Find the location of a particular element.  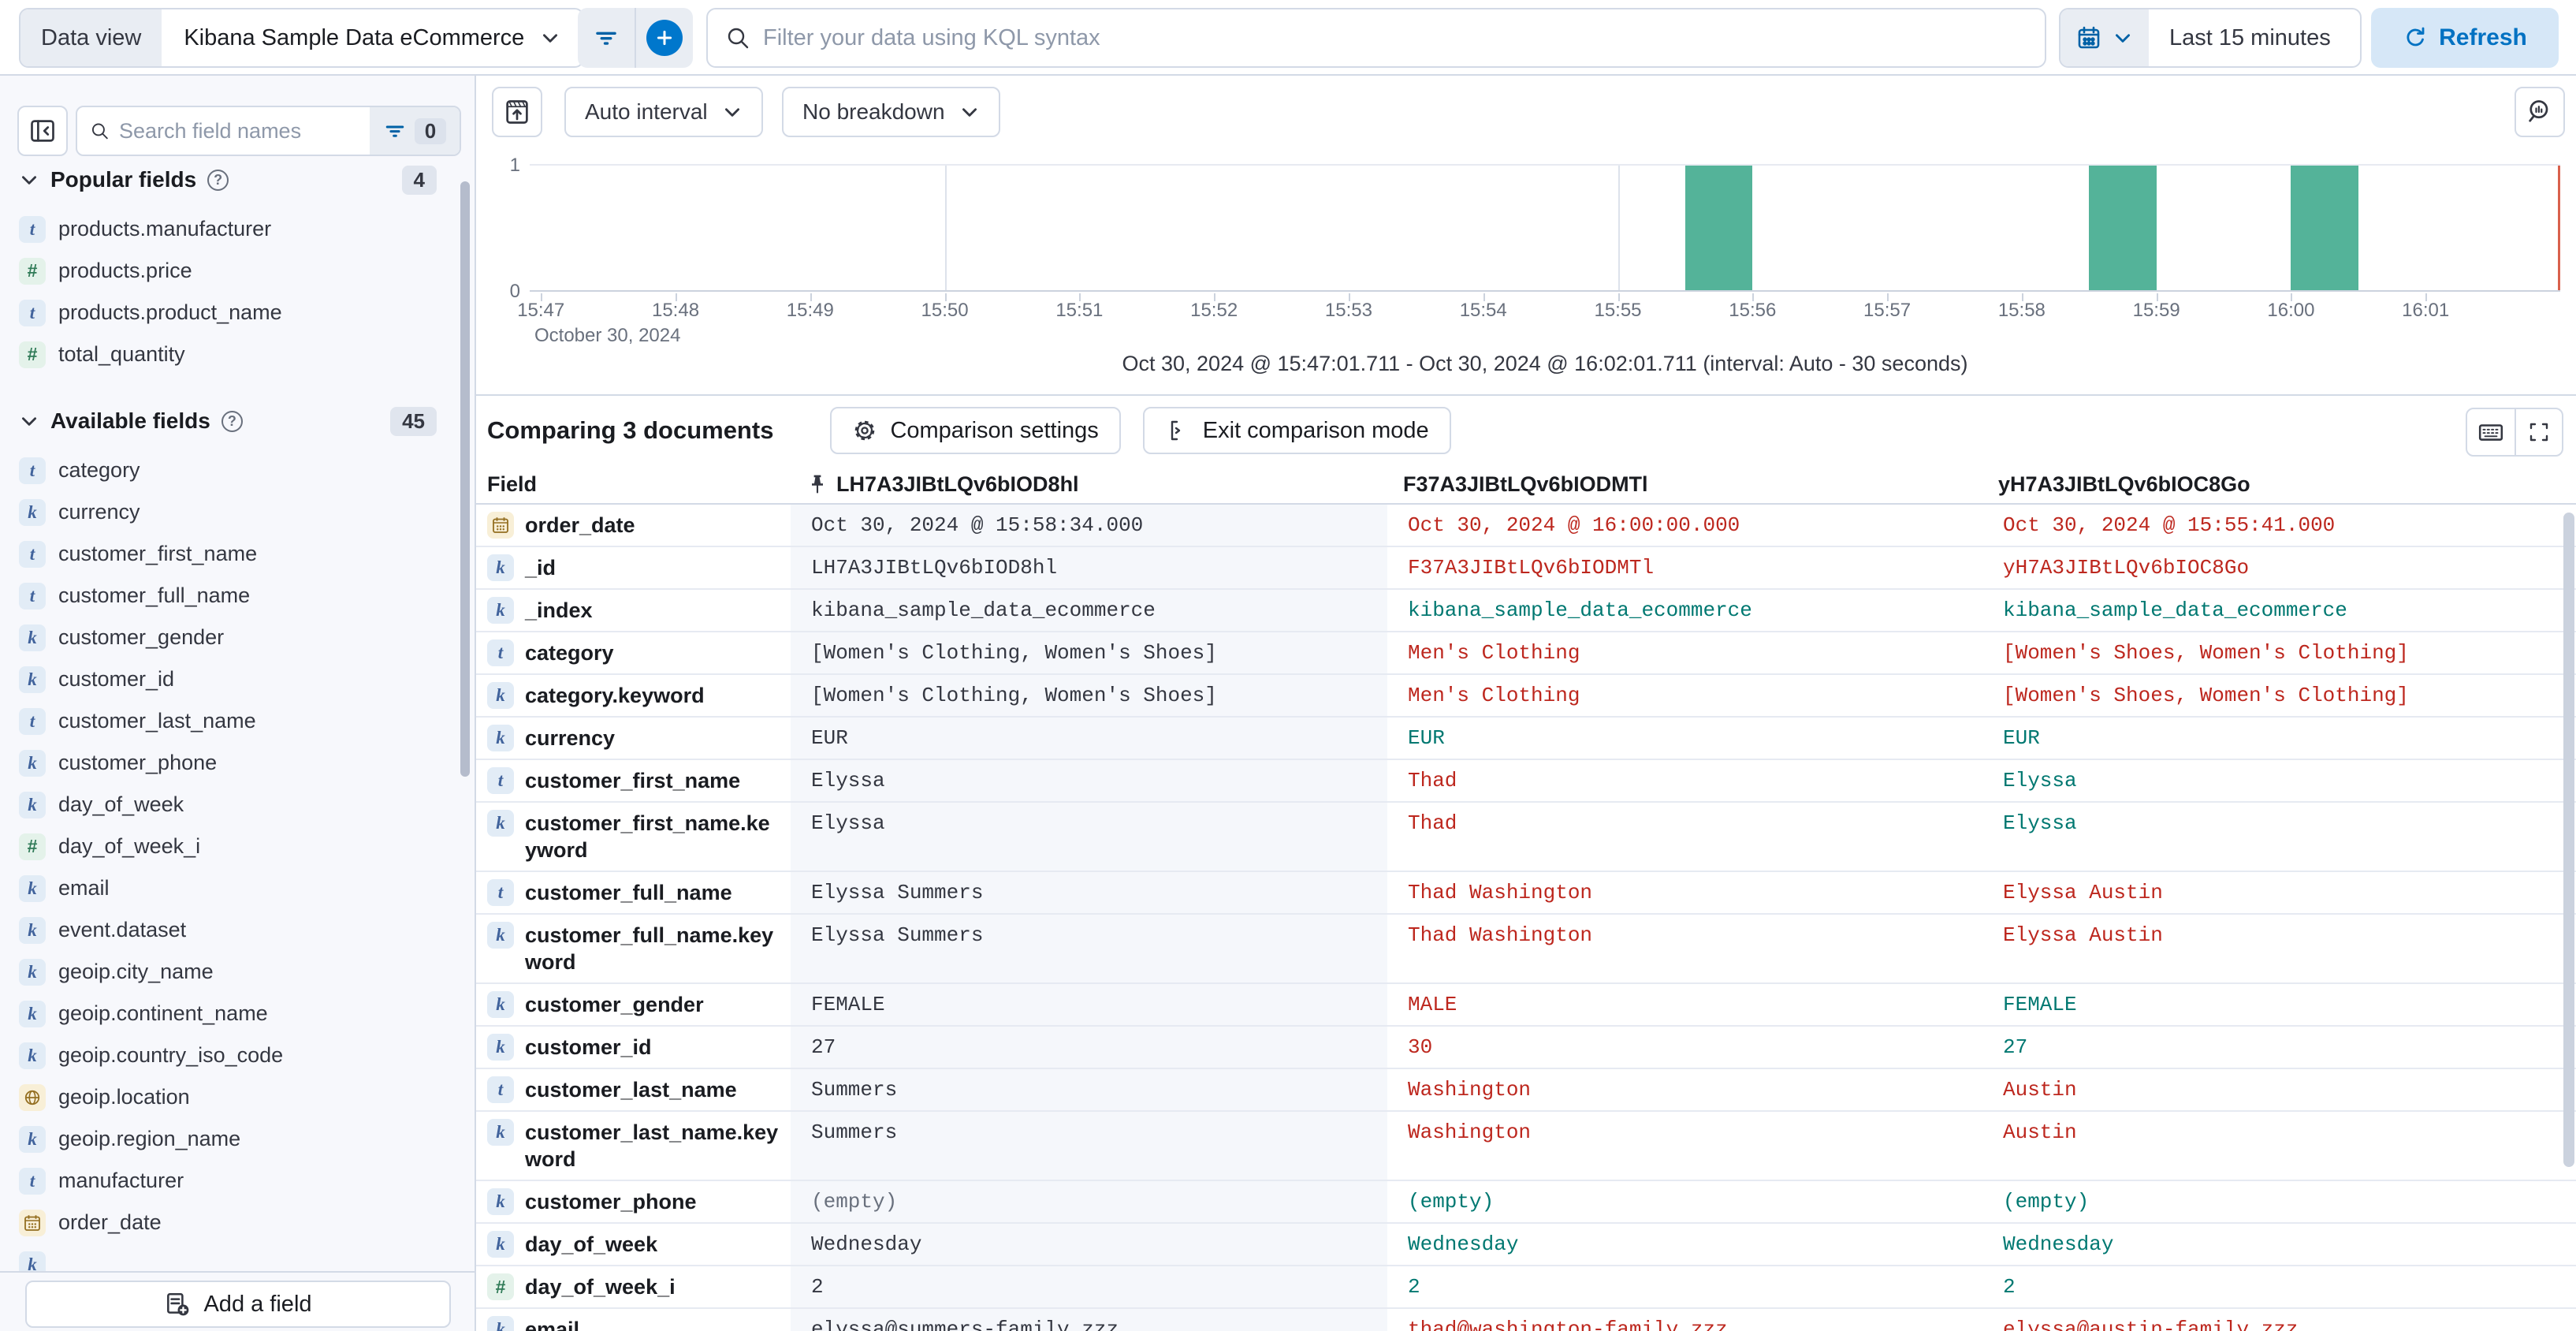

sidebar-field-item-geoip.region_name: k geoip.region_name is located at coordinates (232, 1139).